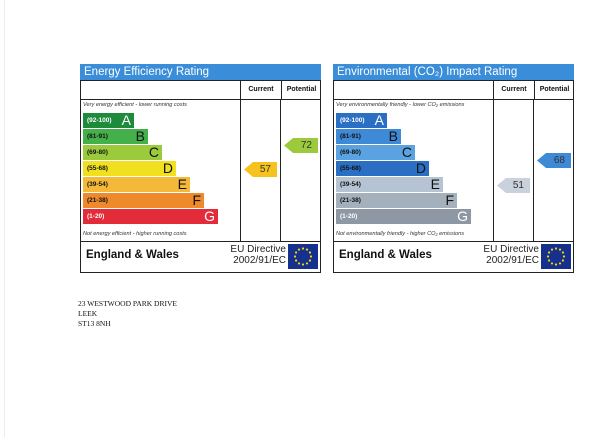 The width and height of the screenshot is (601, 437). What do you see at coordinates (94, 323) in the screenshot?
I see `address-line-3: ST13 8NH` at bounding box center [94, 323].